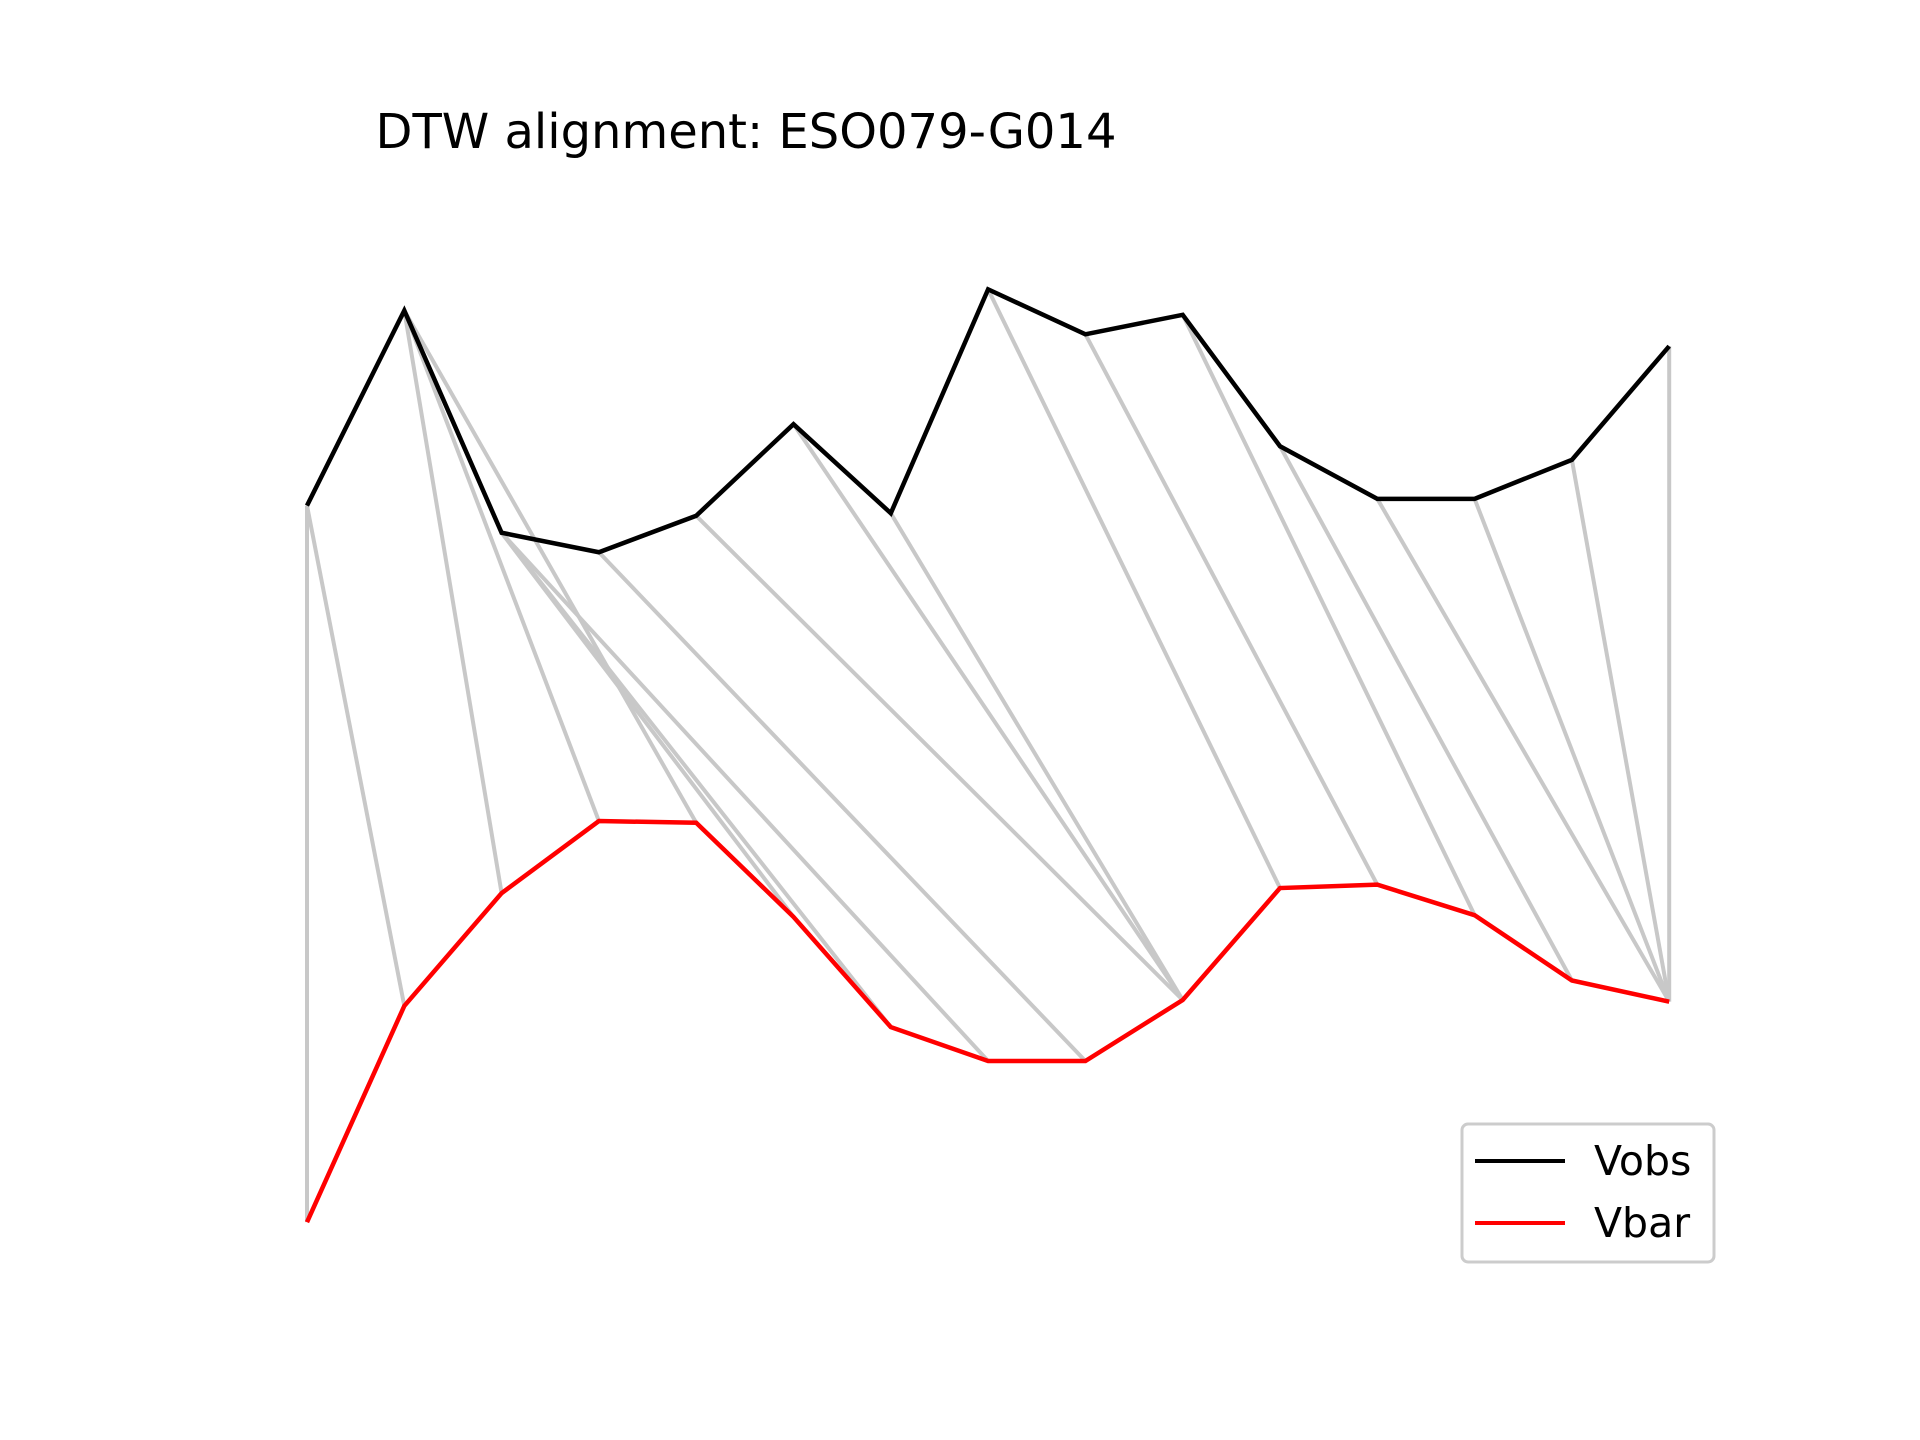 The height and width of the screenshot is (1440, 1920). I want to click on legend: Vobs Vbar, so click(1588, 1193).